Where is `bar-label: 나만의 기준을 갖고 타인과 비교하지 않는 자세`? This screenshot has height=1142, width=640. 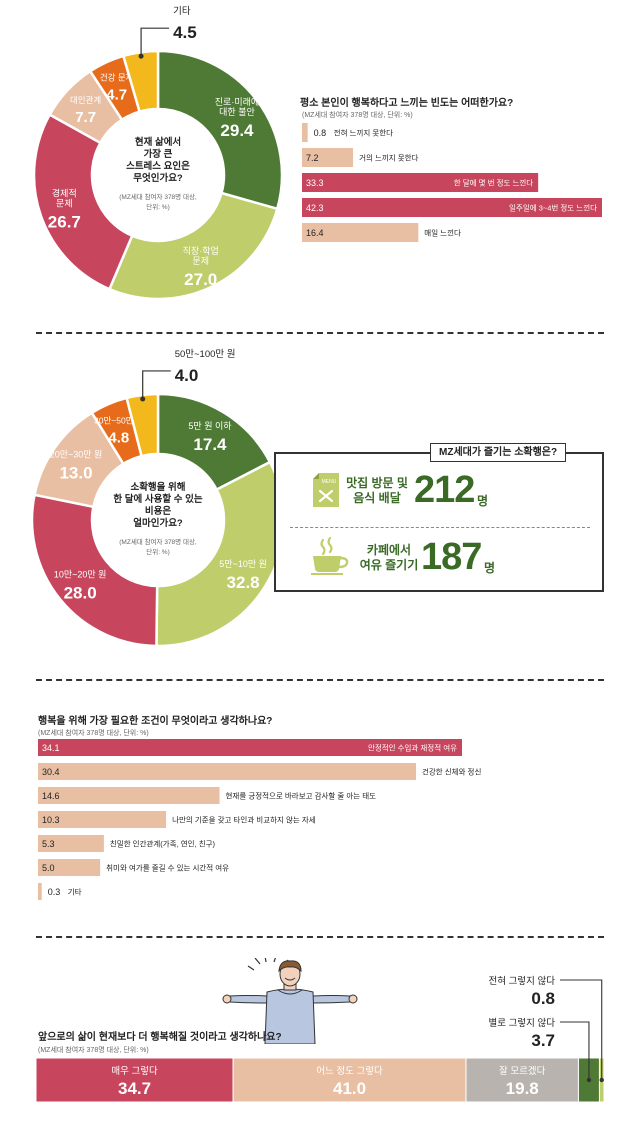 bar-label: 나만의 기준을 갖고 타인과 비교하지 않는 자세 is located at coordinates (244, 820).